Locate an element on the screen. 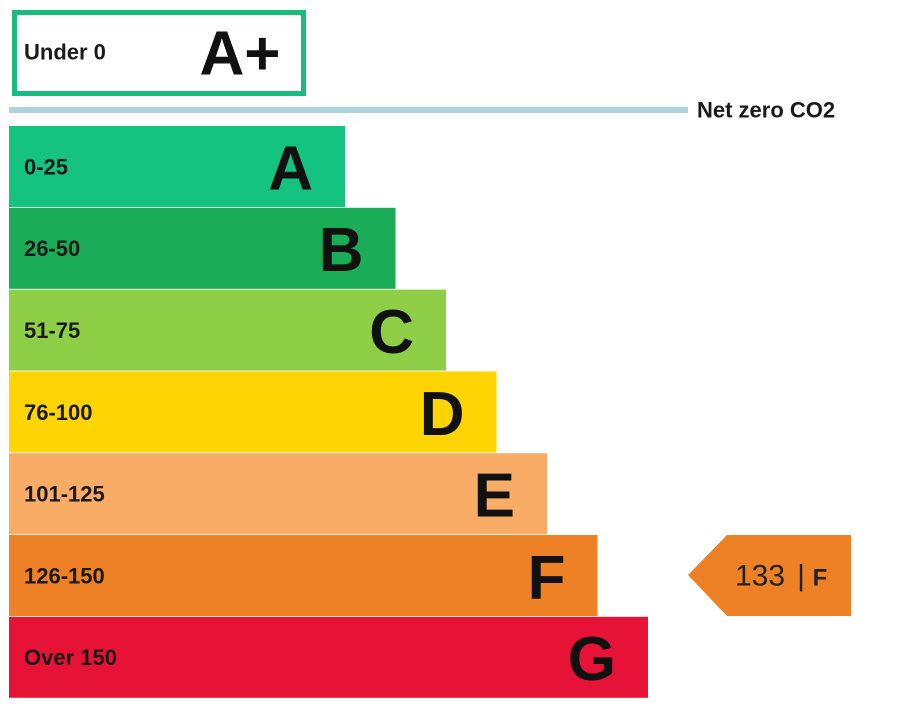 The height and width of the screenshot is (715, 900). net-zero-line is located at coordinates (348, 110).